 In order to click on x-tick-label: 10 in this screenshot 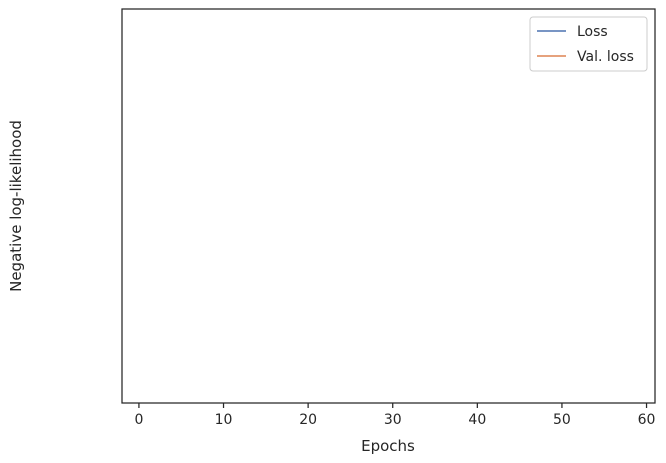, I will do `click(224, 420)`.